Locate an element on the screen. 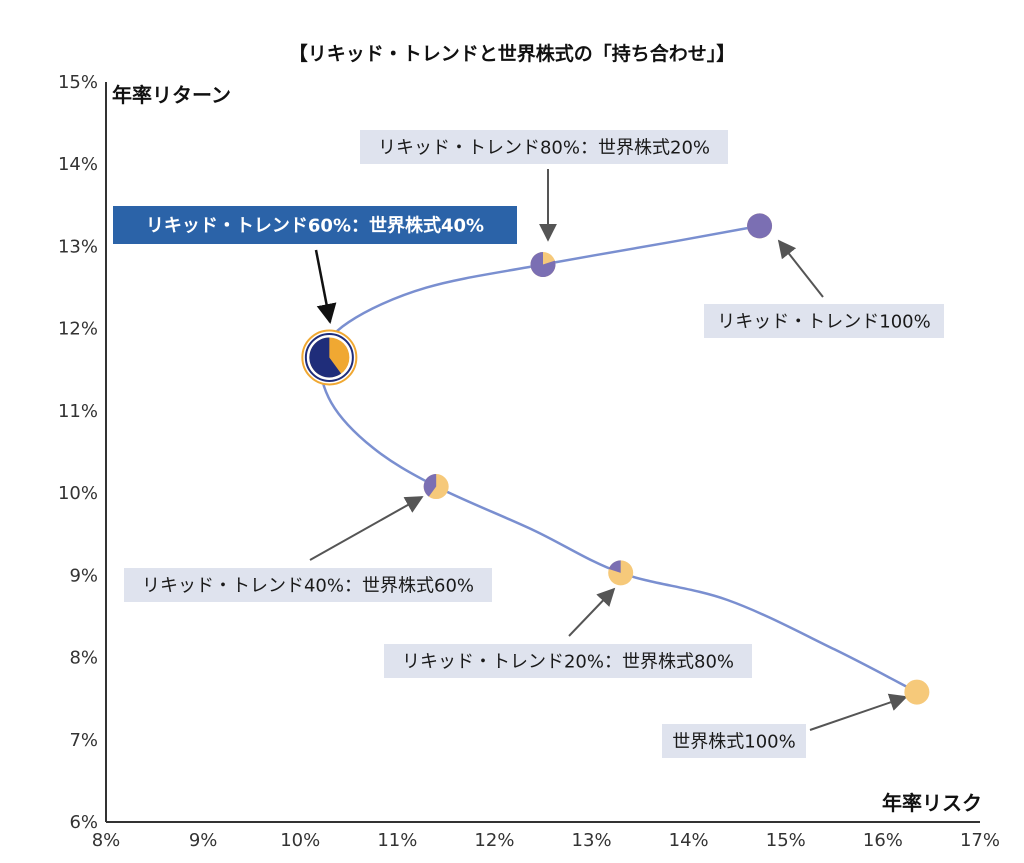 The image size is (1024, 863). x-tick-label: 11% is located at coordinates (397, 840).